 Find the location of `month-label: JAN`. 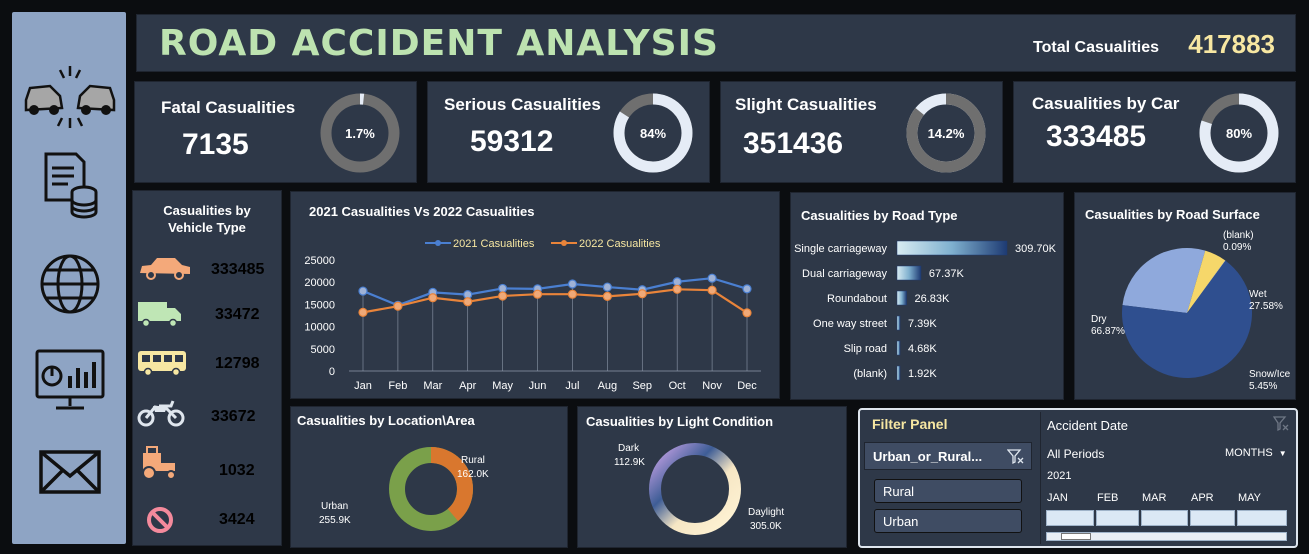

month-label: JAN is located at coordinates (1057, 498).